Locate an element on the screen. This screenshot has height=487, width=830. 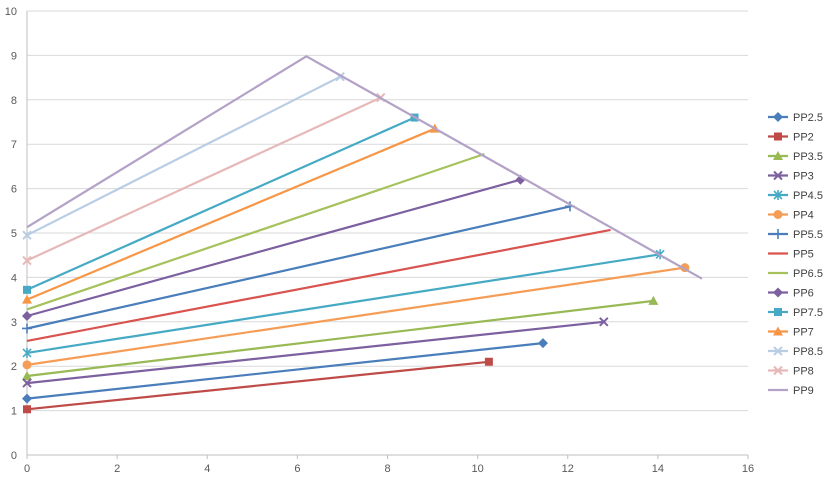
y-tick-label: 5 is located at coordinates (14, 234).